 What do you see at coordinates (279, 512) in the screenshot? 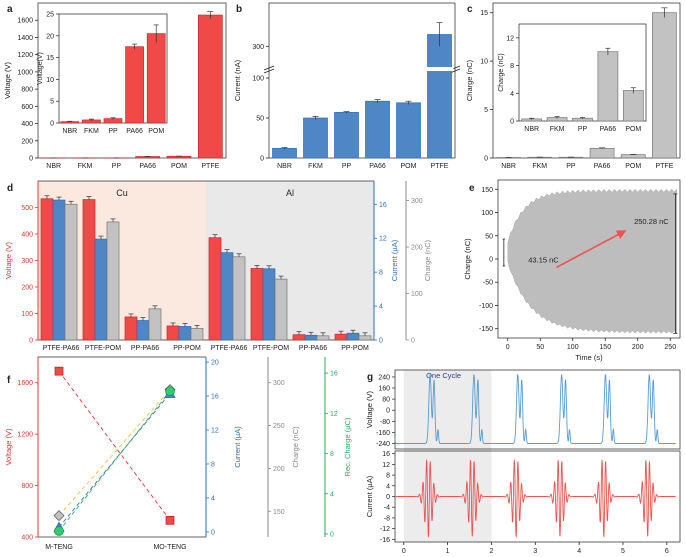
I see `y-tick-label: 150` at bounding box center [279, 512].